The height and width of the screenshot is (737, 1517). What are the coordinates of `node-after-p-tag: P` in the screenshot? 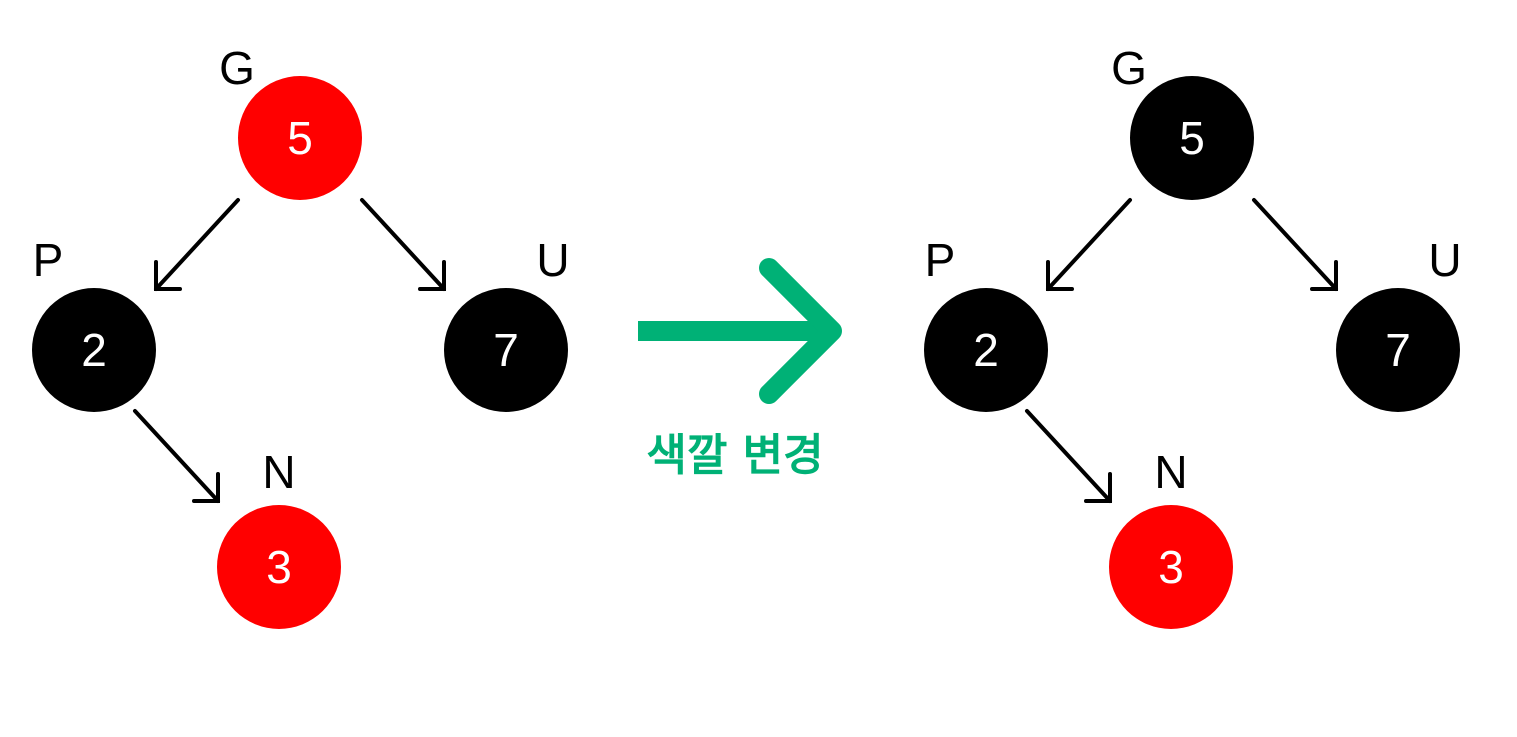 It's located at (940, 260).